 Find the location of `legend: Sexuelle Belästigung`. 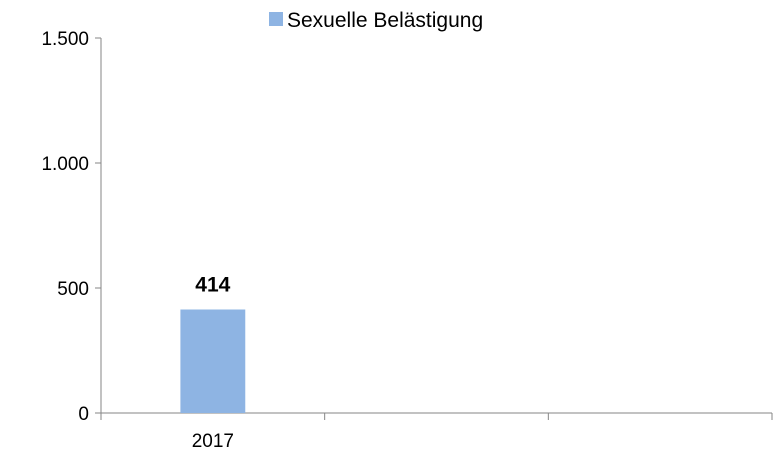

legend: Sexuelle Belästigung is located at coordinates (376, 20).